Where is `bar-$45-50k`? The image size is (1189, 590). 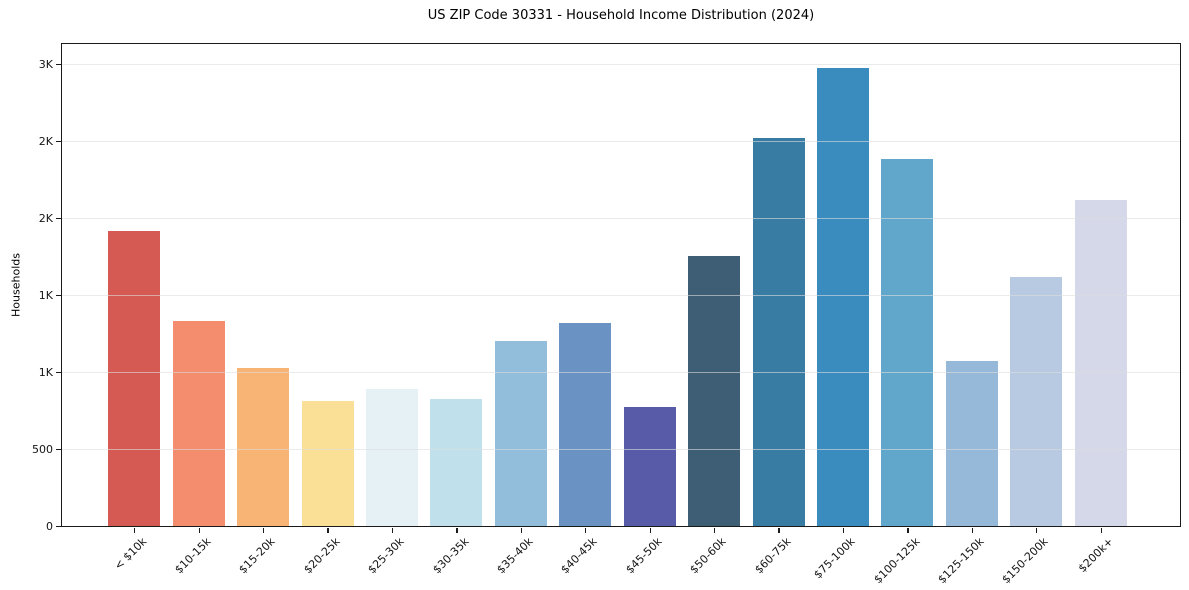
bar-$45-50k is located at coordinates (649, 466).